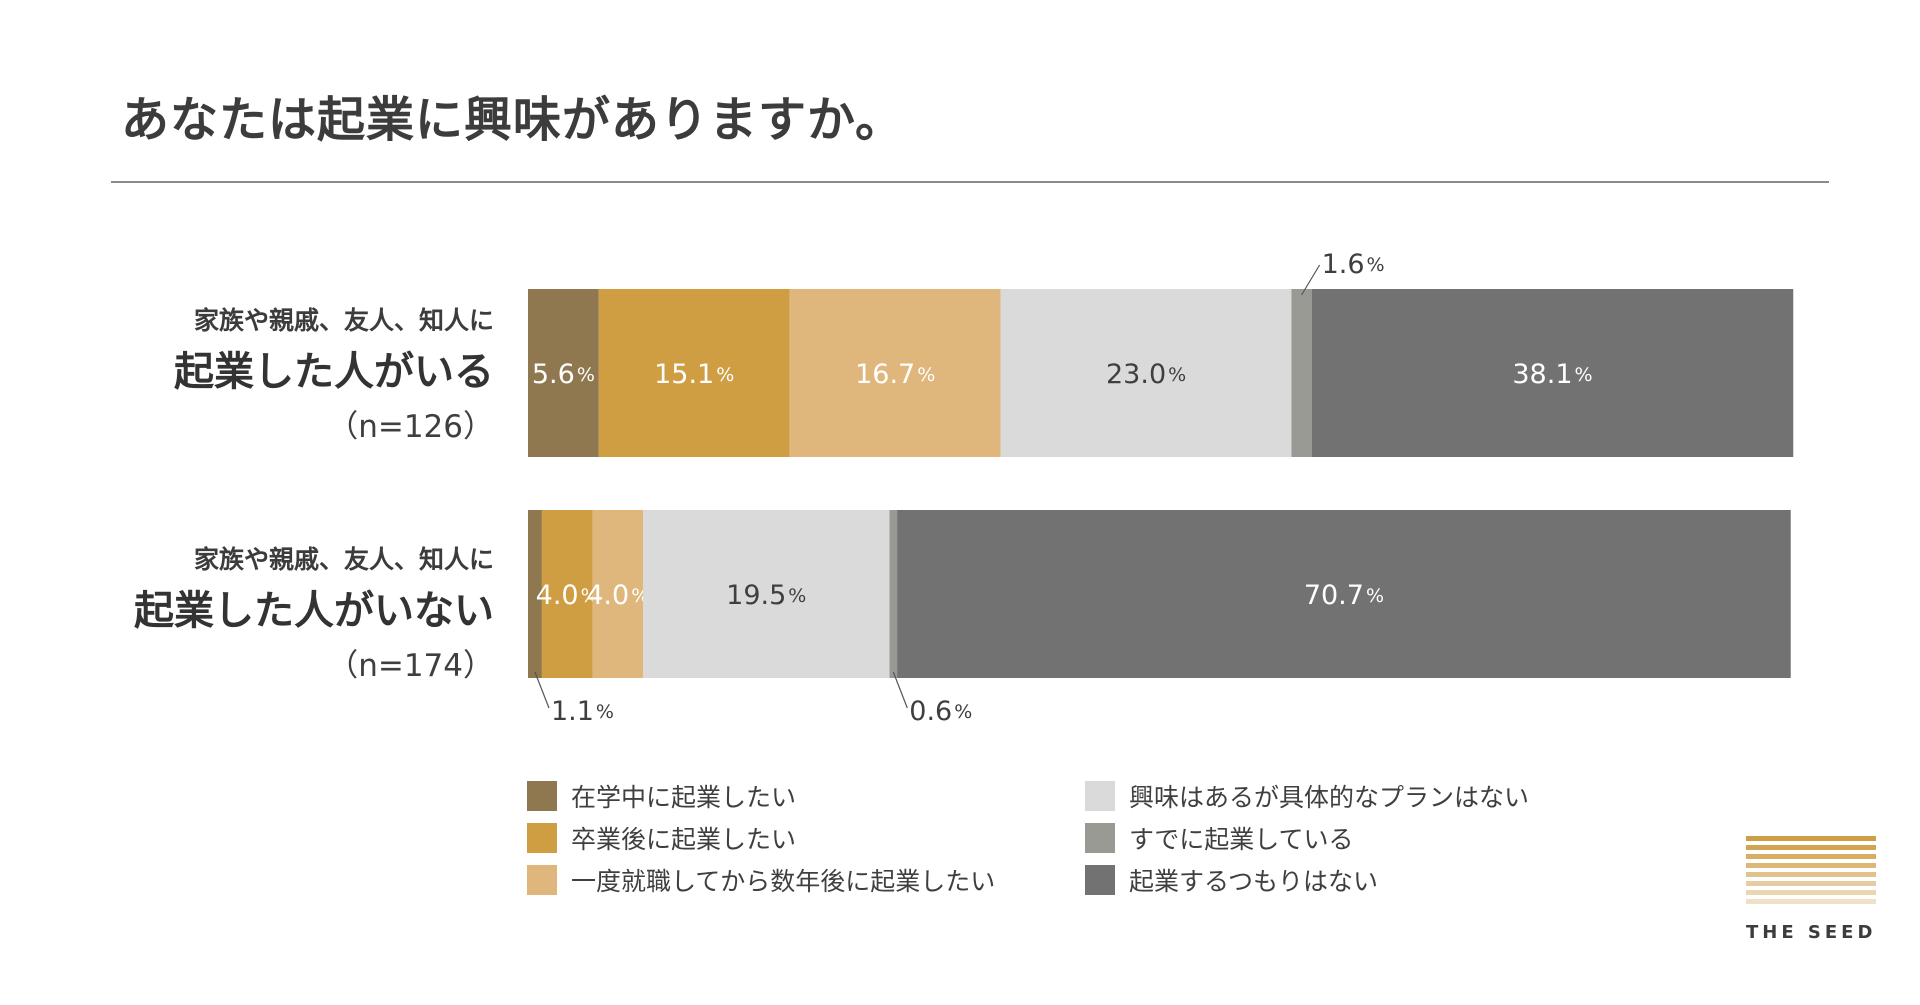 The width and height of the screenshot is (1920, 1005). I want to click on data-label-row2-series5: 0.6%, so click(940, 711).